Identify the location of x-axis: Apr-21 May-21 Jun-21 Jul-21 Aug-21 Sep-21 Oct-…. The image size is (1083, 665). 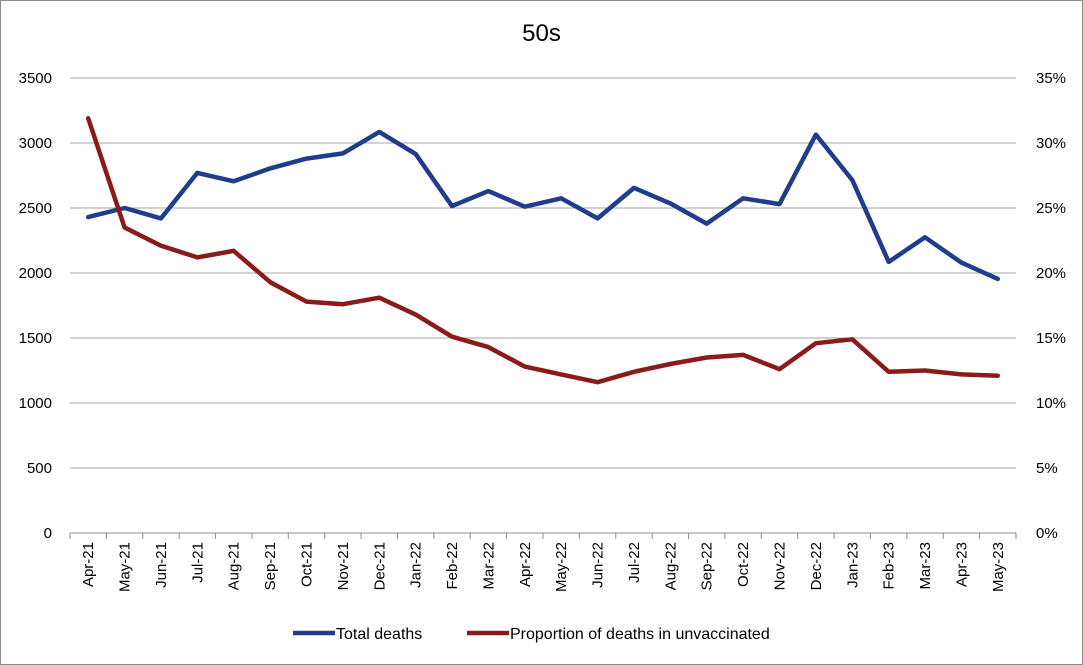
(543, 562).